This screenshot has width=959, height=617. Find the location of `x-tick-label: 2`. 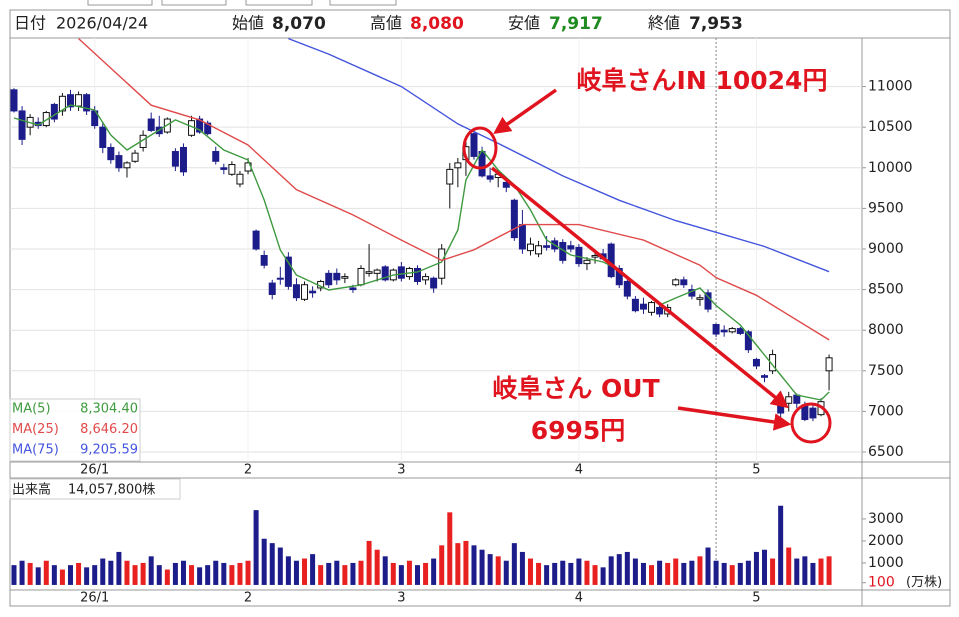

x-tick-label: 2 is located at coordinates (248, 598).